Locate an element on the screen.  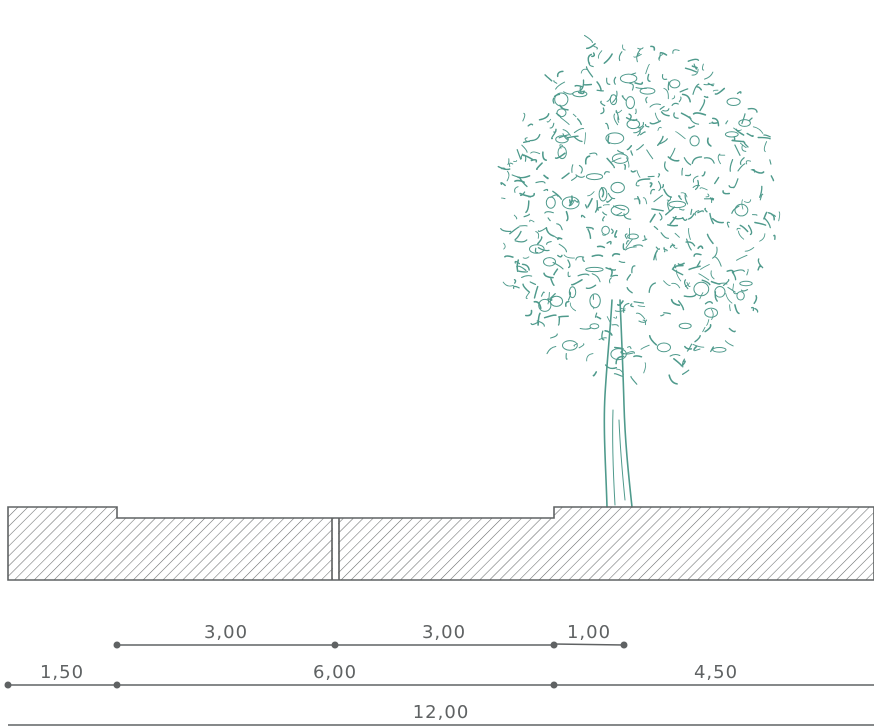
dimension-label: 12,00 is located at coordinates (441, 712).